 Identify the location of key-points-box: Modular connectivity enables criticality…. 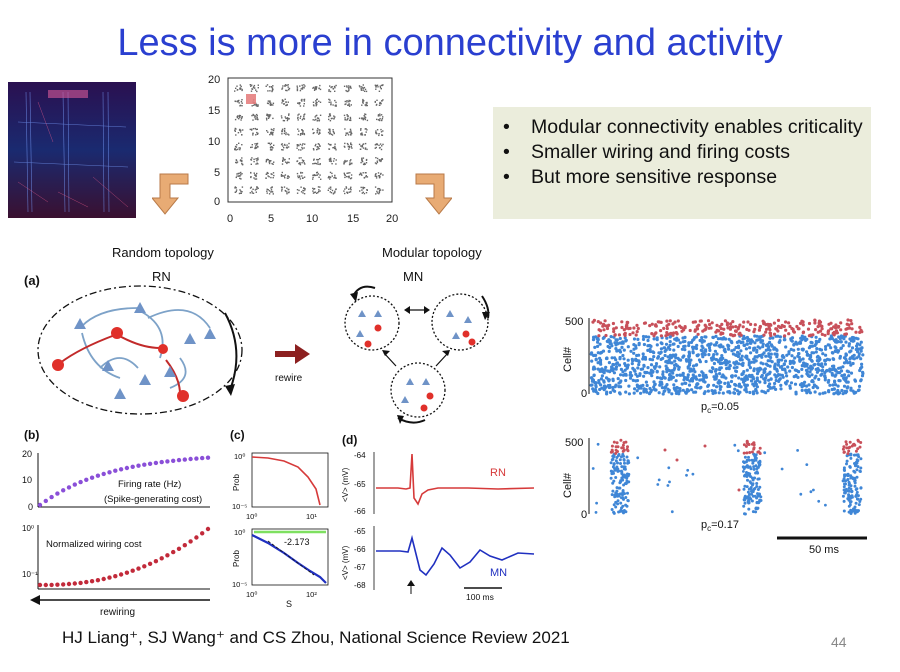
(682, 163).